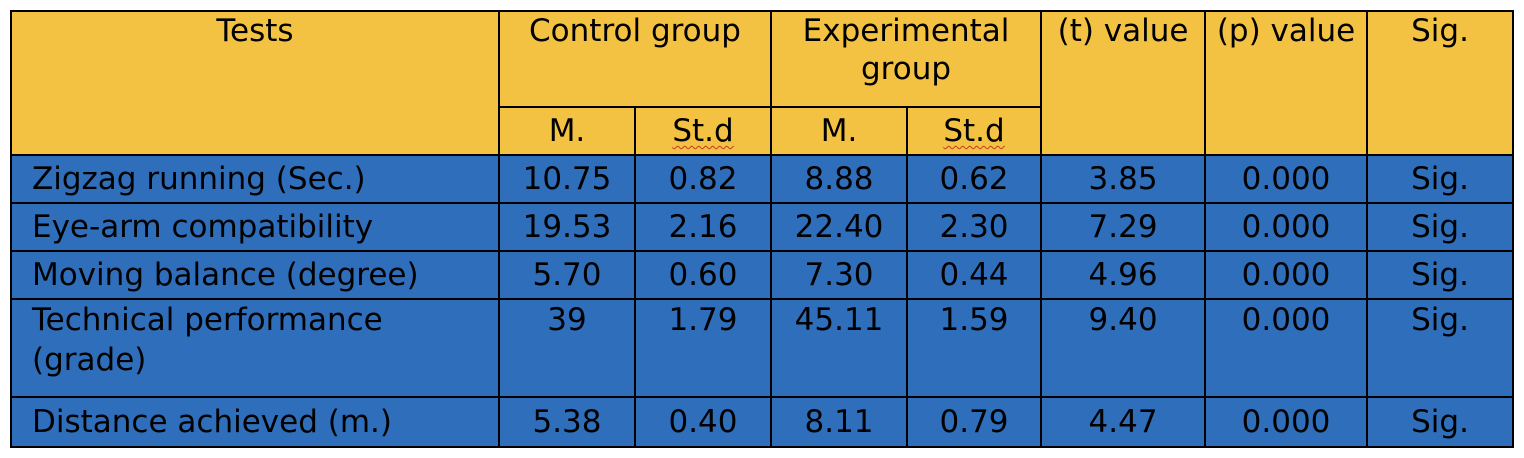  I want to click on row-control-mean: 5.70, so click(567, 275).